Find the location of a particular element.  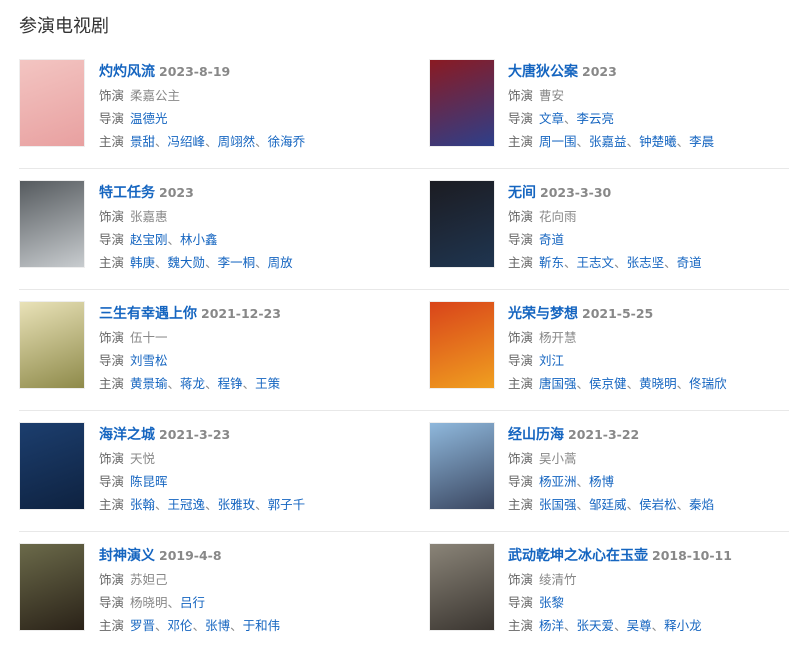

role-name: 曹安 is located at coordinates (552, 95).